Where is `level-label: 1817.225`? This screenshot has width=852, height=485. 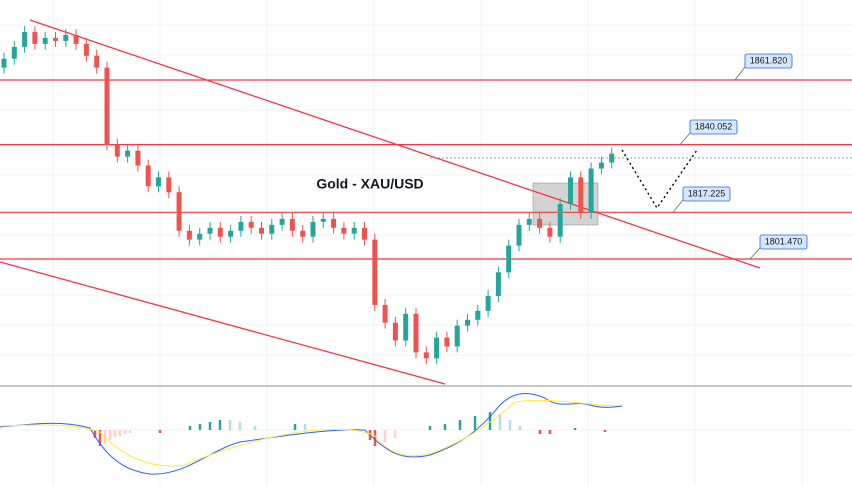
level-label: 1817.225 is located at coordinates (707, 193).